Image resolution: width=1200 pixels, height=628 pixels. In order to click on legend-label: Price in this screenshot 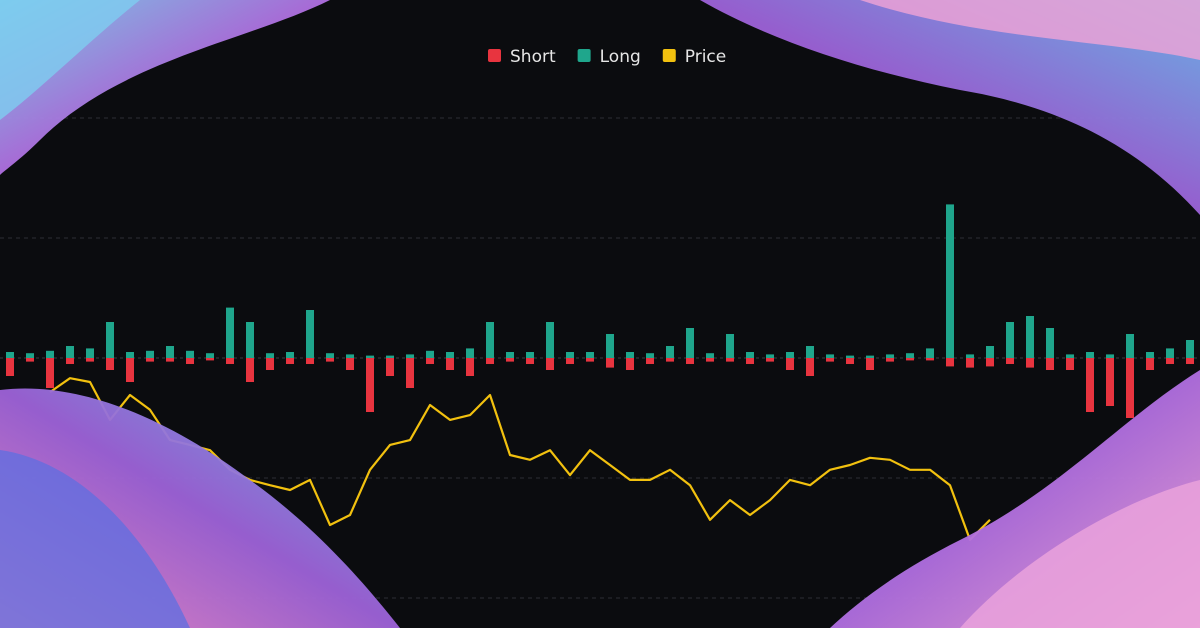, I will do `click(705, 57)`.